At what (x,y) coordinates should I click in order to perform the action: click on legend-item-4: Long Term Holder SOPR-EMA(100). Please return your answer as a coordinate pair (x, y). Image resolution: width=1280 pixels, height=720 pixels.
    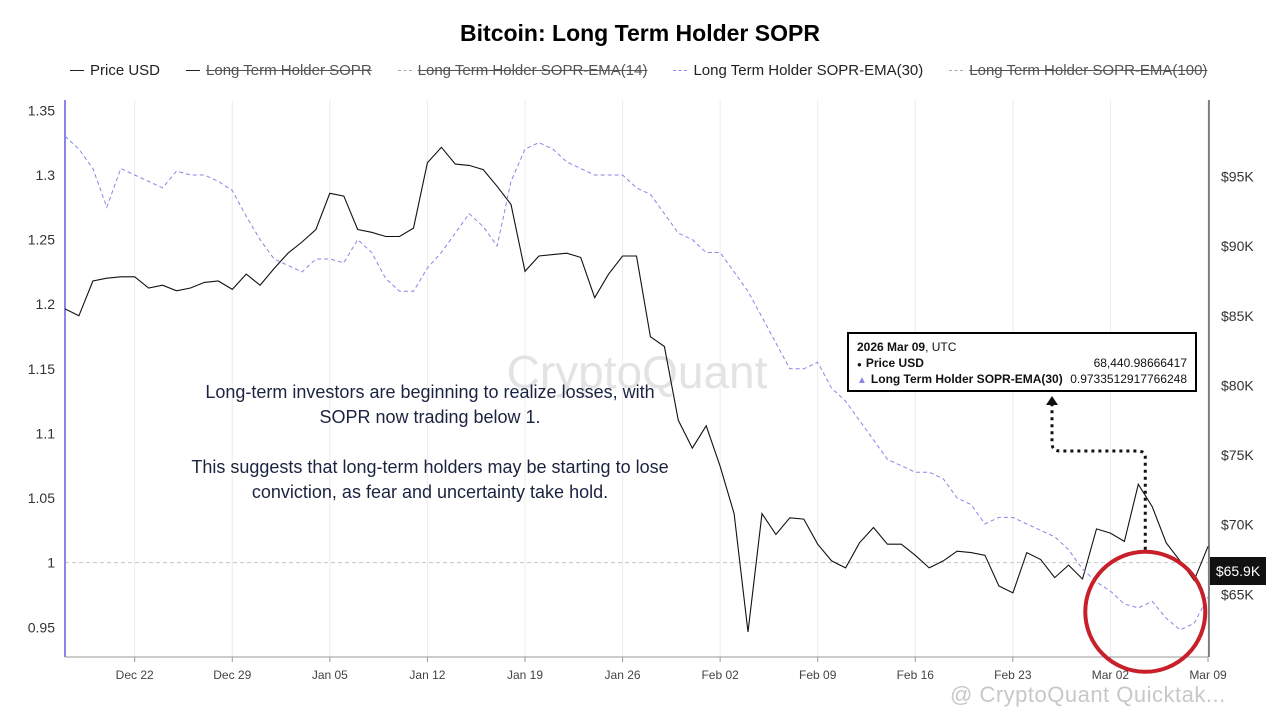
    Looking at the image, I should click on (1078, 70).